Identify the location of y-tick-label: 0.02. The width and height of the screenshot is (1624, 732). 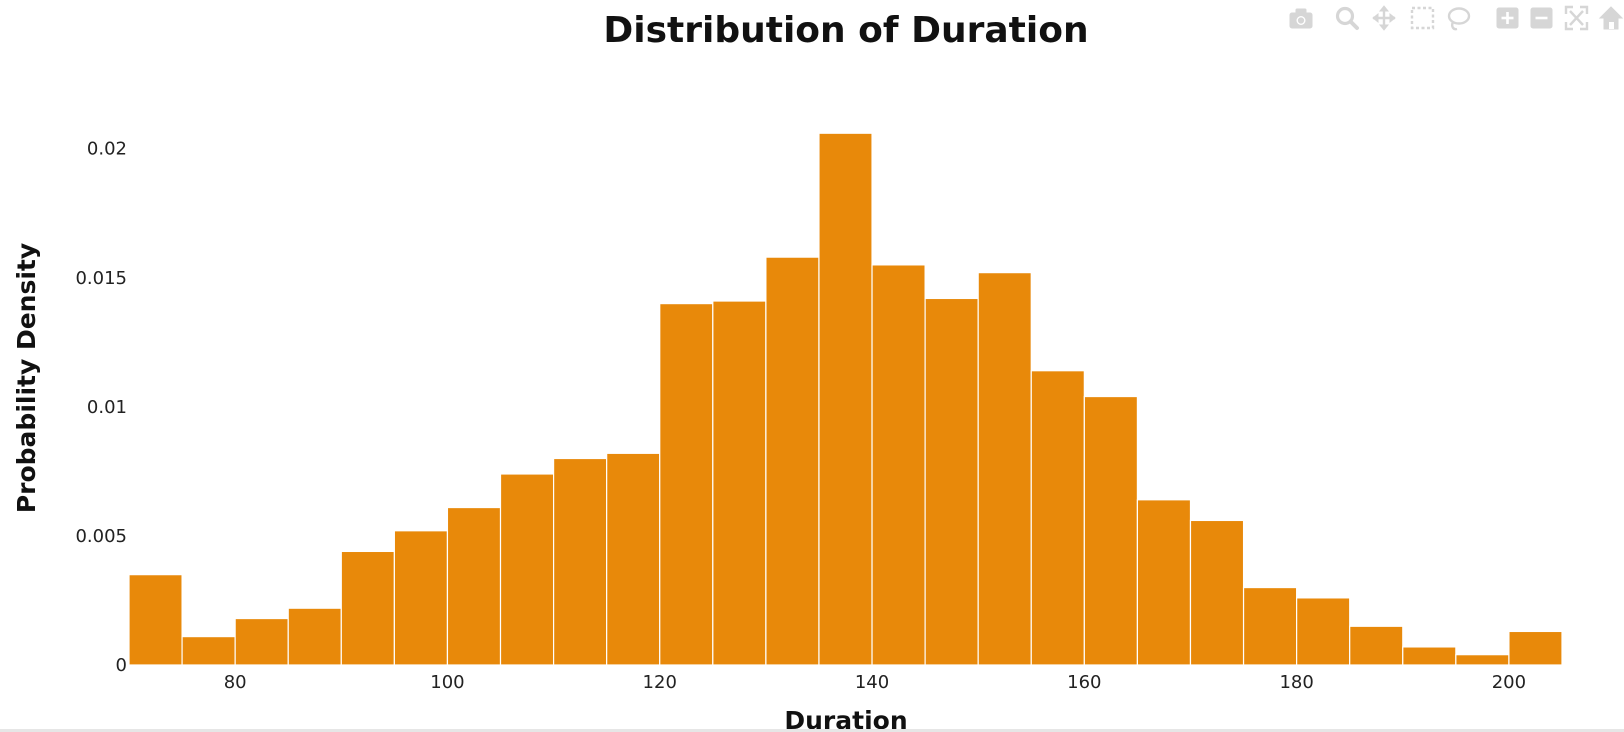
(107, 149).